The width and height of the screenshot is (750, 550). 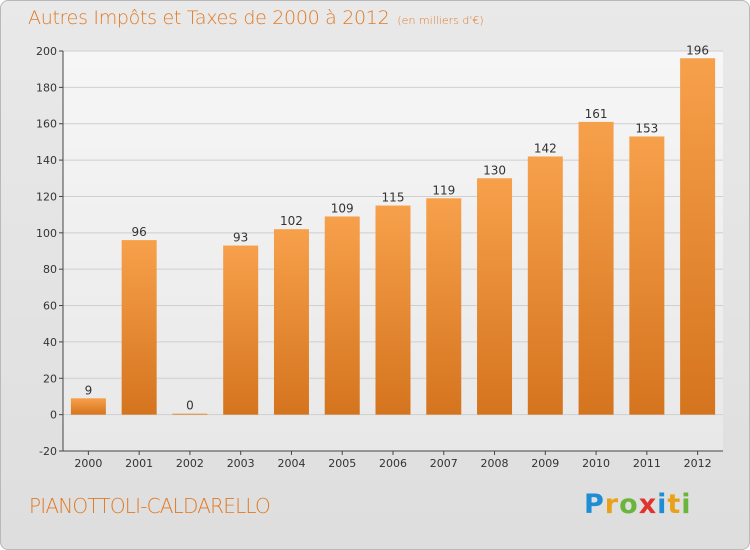 What do you see at coordinates (240, 238) in the screenshot?
I see `data-label-2003: 93` at bounding box center [240, 238].